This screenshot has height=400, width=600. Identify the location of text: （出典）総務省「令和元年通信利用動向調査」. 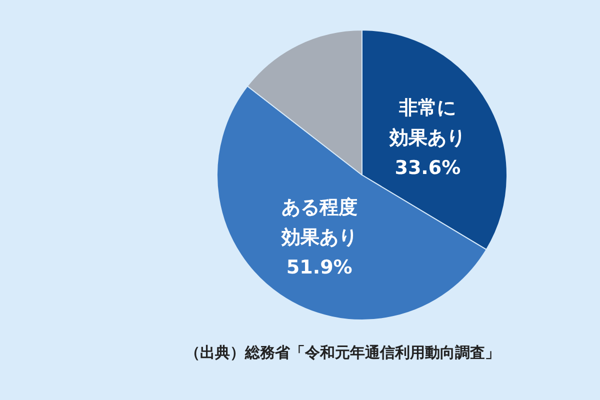
(342, 353).